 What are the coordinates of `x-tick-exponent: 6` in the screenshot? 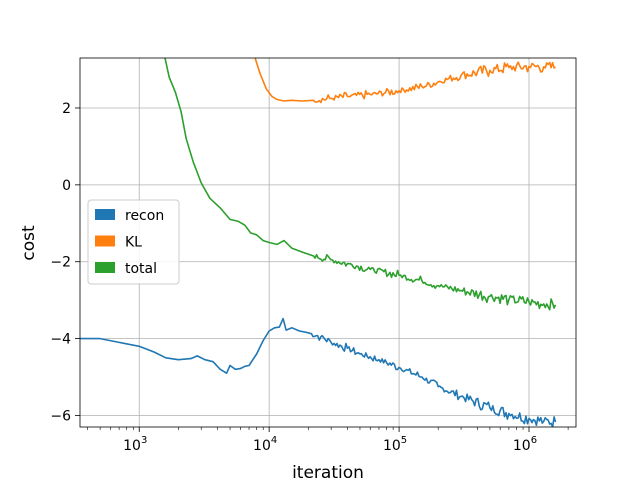 It's located at (534, 440).